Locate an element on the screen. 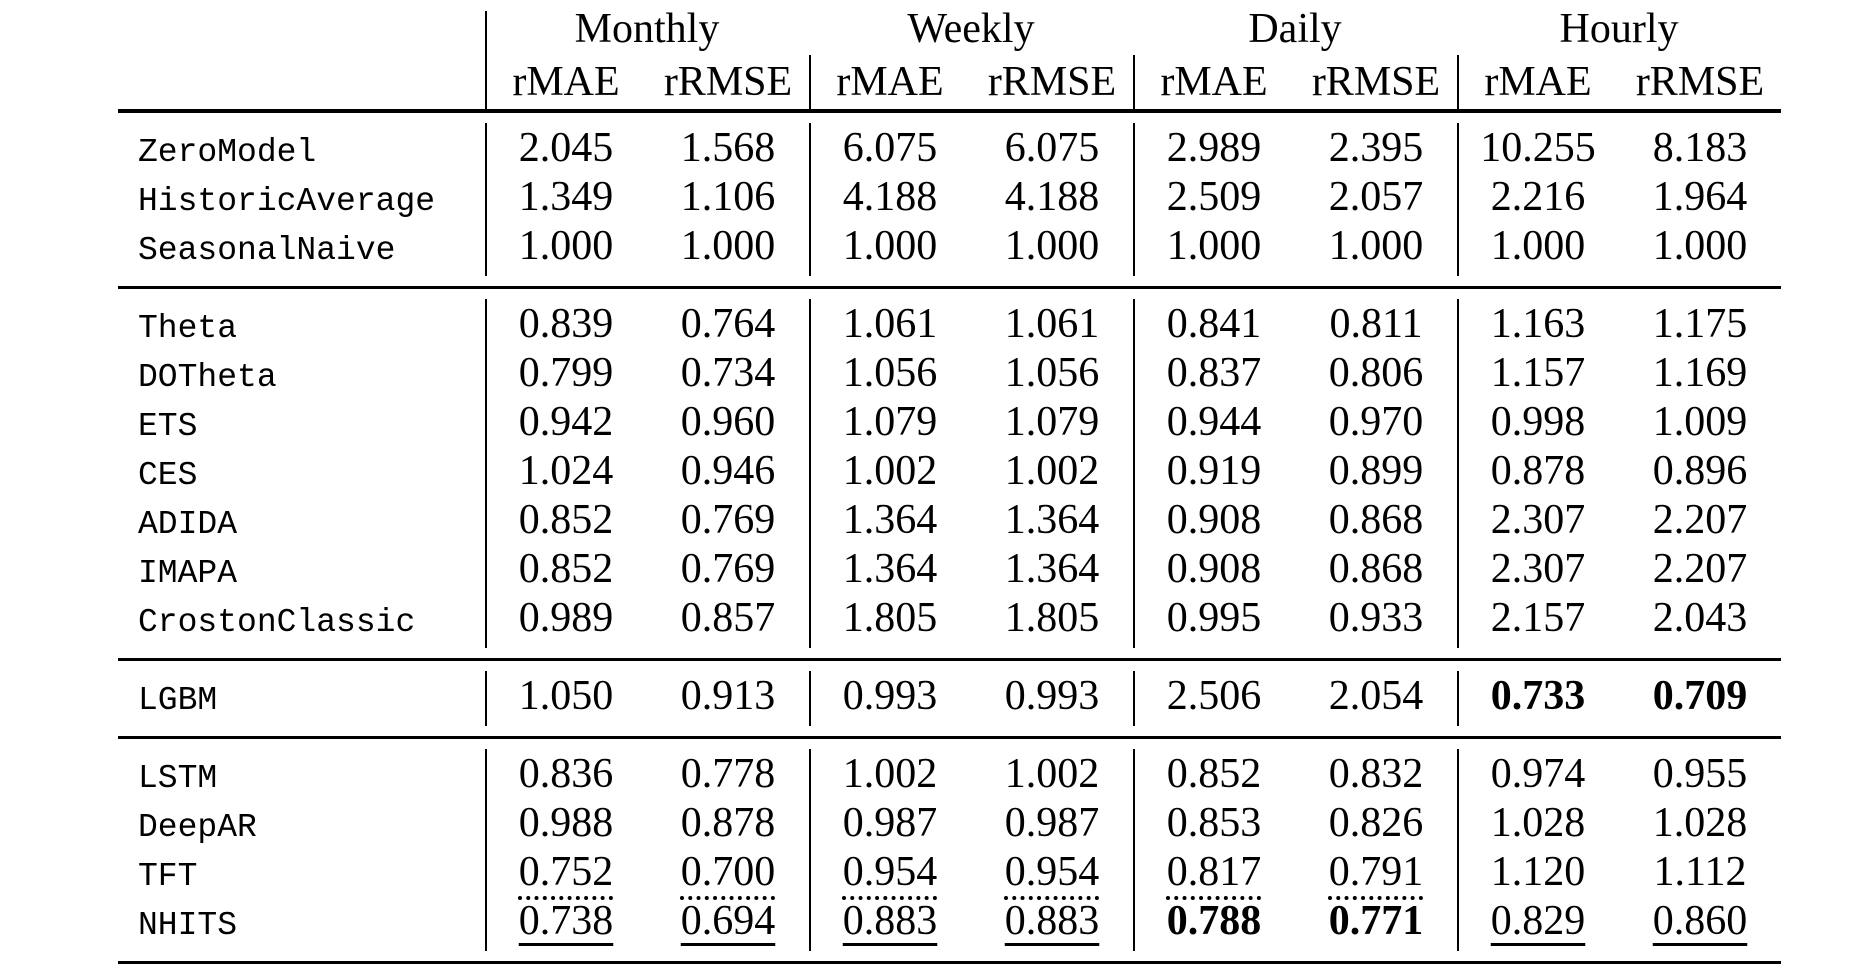 The image size is (1849, 971). metric-header-weekly-rrmse: rRMSE is located at coordinates (1052, 82).